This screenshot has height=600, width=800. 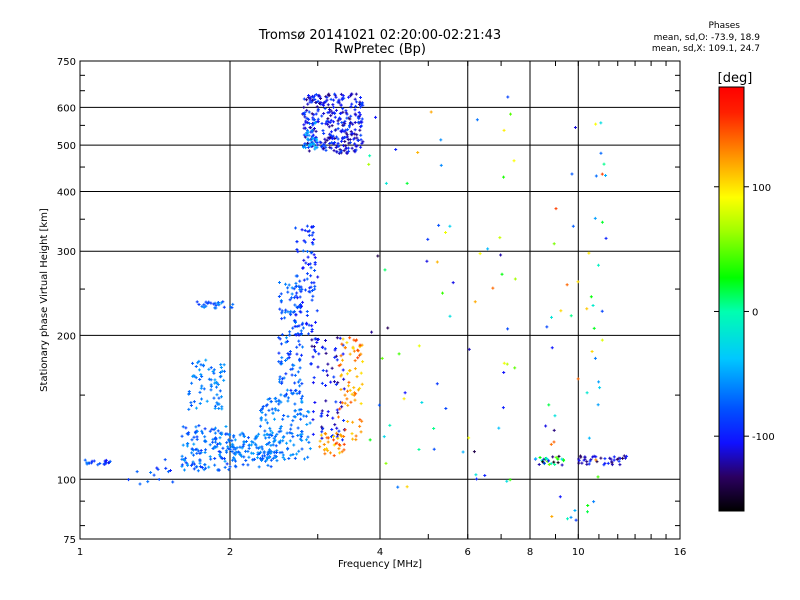 What do you see at coordinates (66, 108) in the screenshot?
I see `y-tick-label: 600` at bounding box center [66, 108].